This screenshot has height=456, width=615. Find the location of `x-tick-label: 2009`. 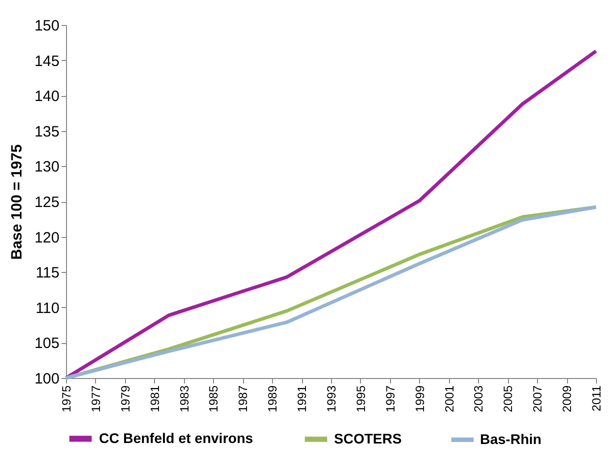

x-tick-label: 2009 is located at coordinates (567, 398).